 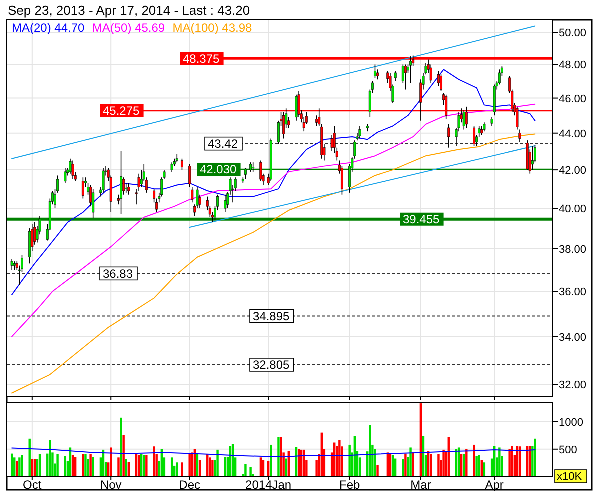 What do you see at coordinates (269, 485) in the screenshot?
I see `x-tick-label: 2014Jan` at bounding box center [269, 485].